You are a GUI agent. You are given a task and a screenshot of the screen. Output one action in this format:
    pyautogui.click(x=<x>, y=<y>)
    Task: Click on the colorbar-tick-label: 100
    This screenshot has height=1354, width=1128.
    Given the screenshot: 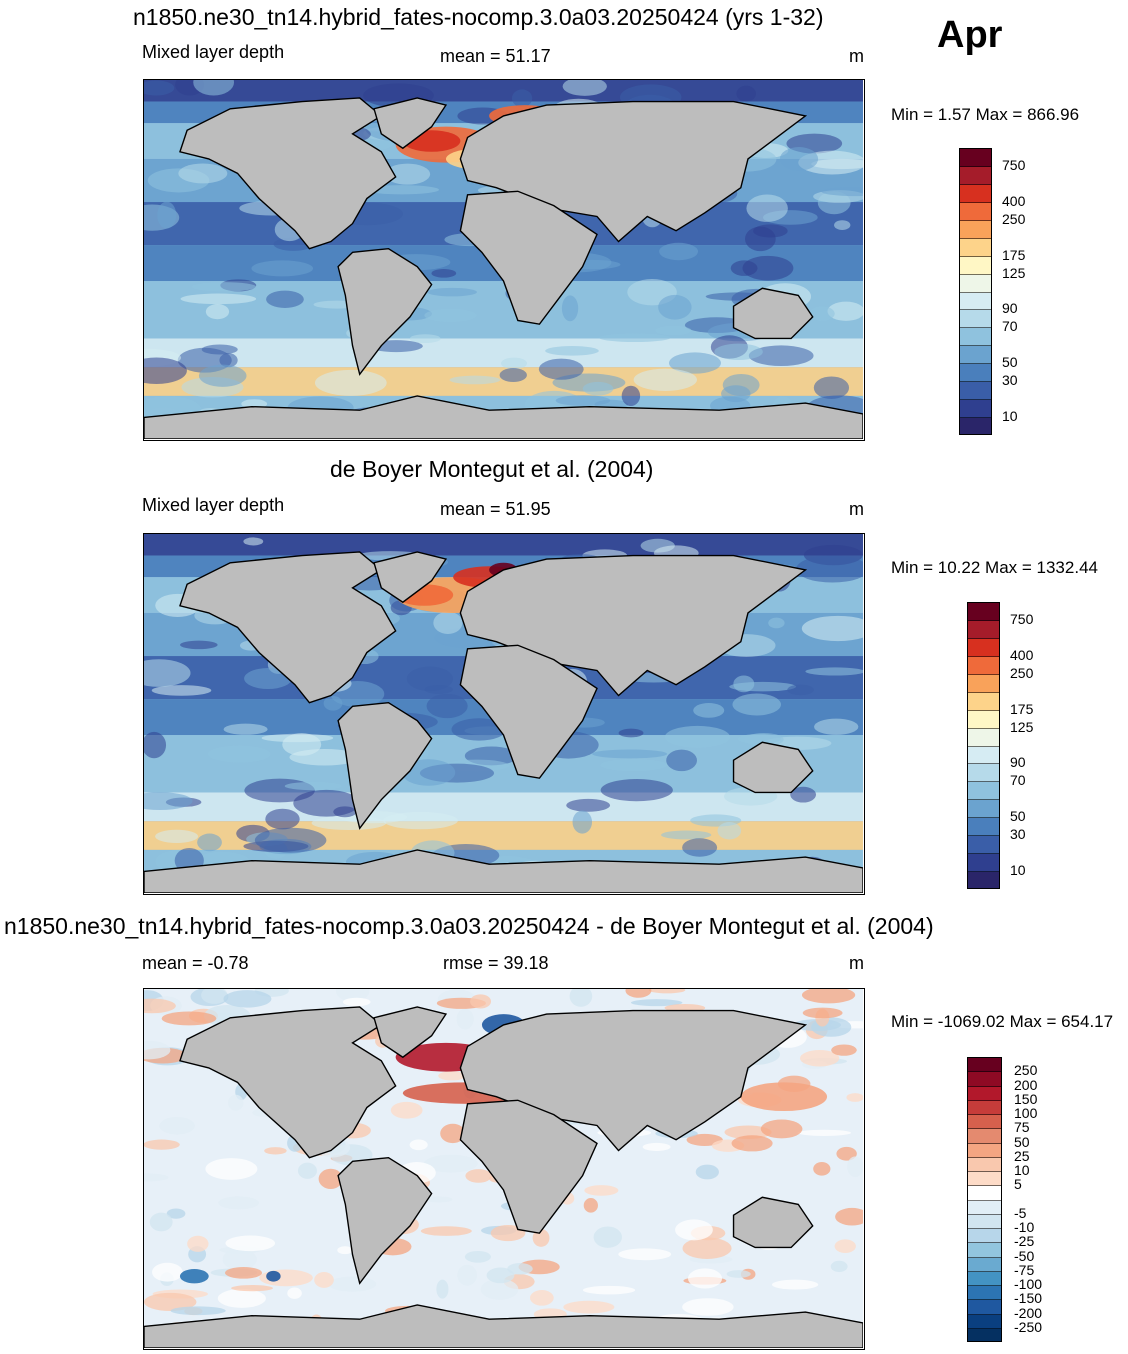 What is the action you would take?
    pyautogui.click(x=1026, y=1113)
    